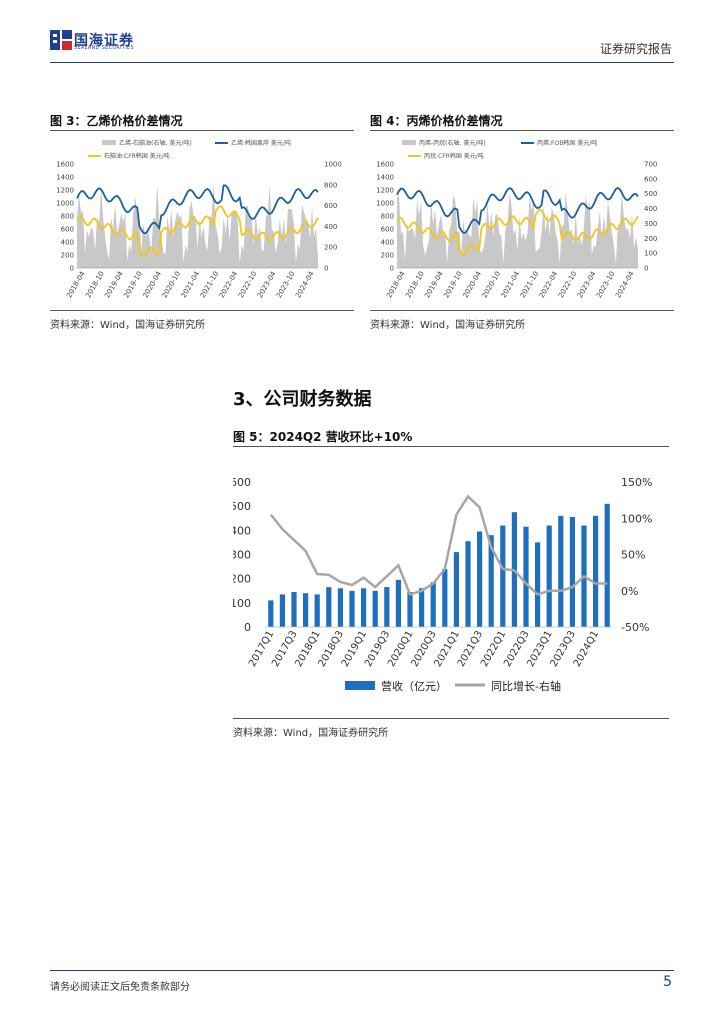 This screenshot has width=724, height=1024. What do you see at coordinates (242, 530) in the screenshot?
I see `figure5-yleft-tick: 400` at bounding box center [242, 530].